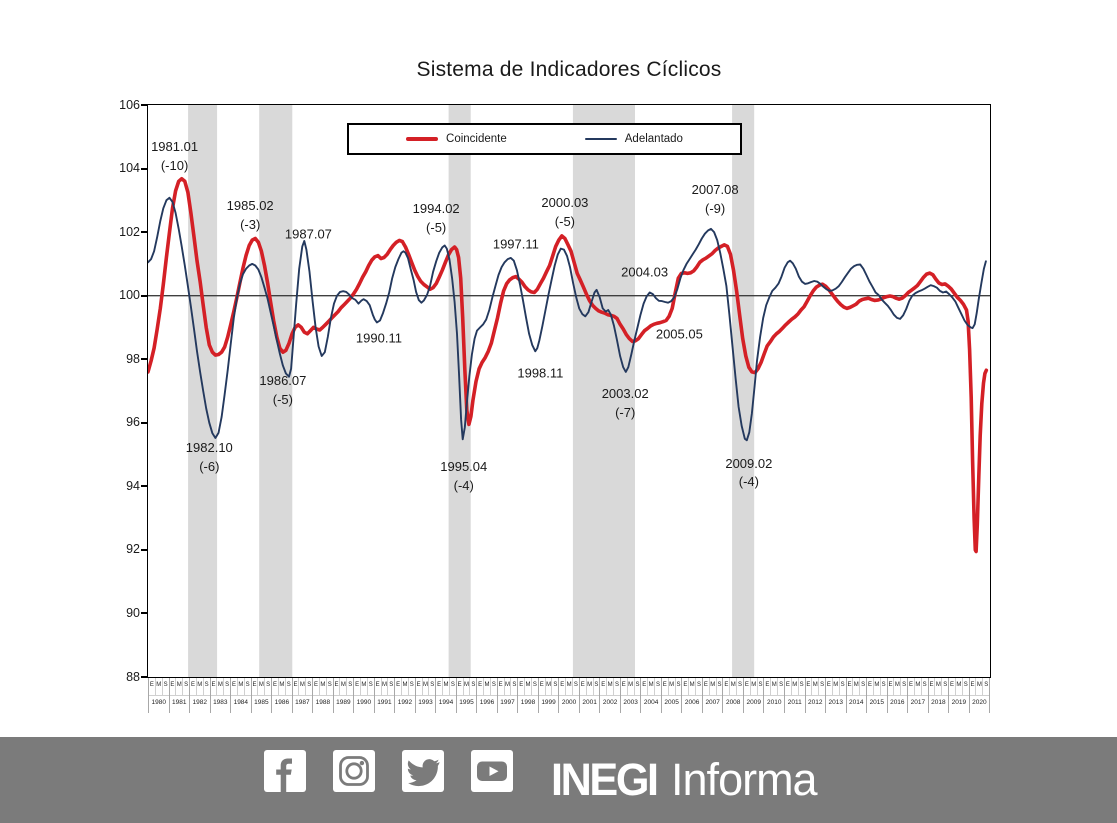 The height and width of the screenshot is (823, 1117). I want to click on y-tick-label: 98, so click(133, 358).